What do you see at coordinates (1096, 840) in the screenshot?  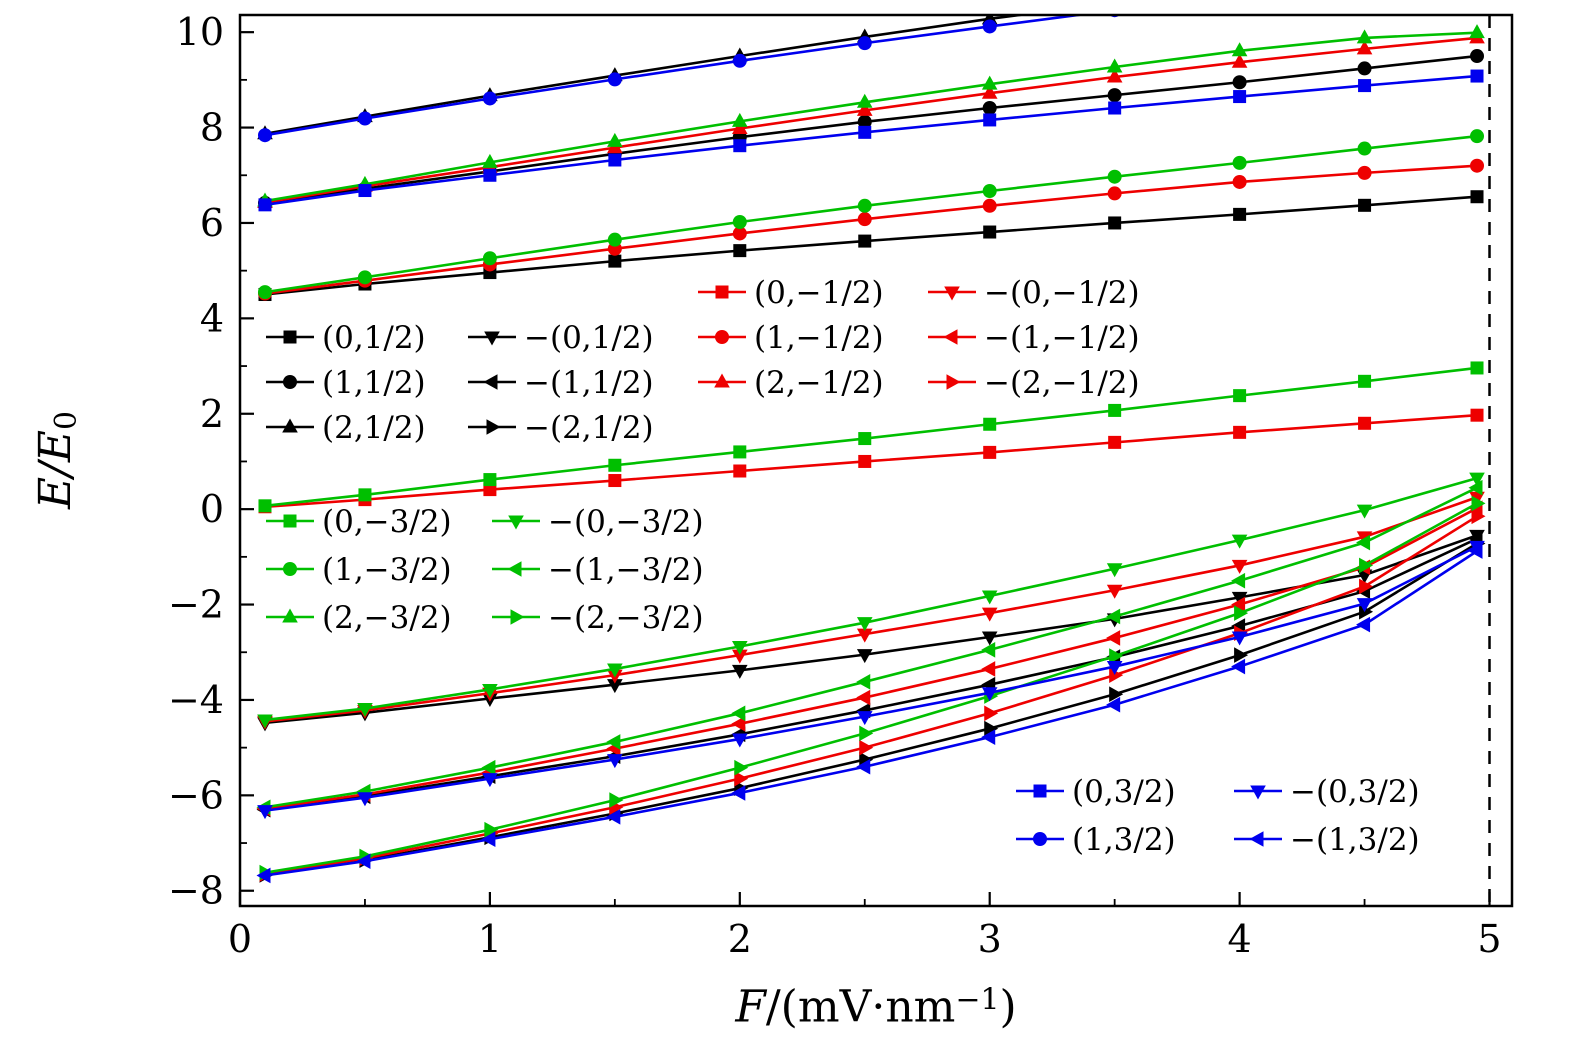 I see `legend-entry: (1,3/2)` at bounding box center [1096, 840].